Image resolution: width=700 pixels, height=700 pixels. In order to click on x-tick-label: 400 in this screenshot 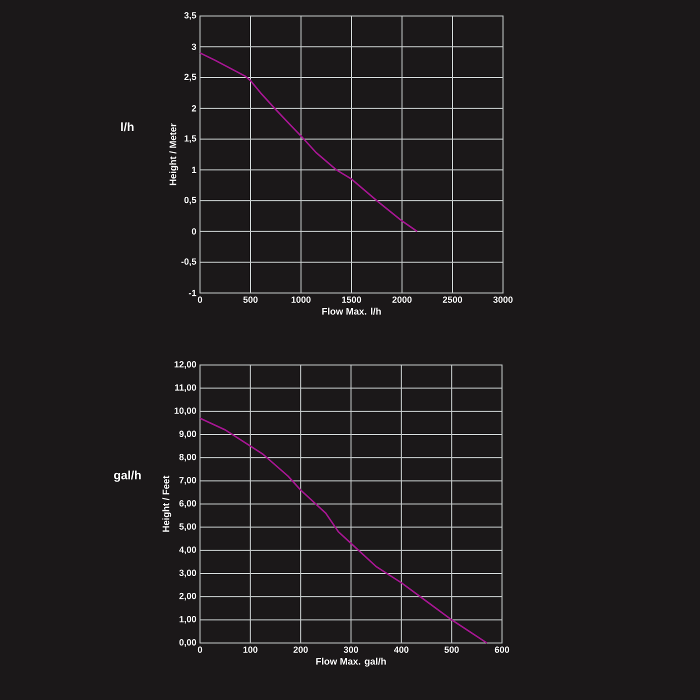, I will do `click(401, 649)`.